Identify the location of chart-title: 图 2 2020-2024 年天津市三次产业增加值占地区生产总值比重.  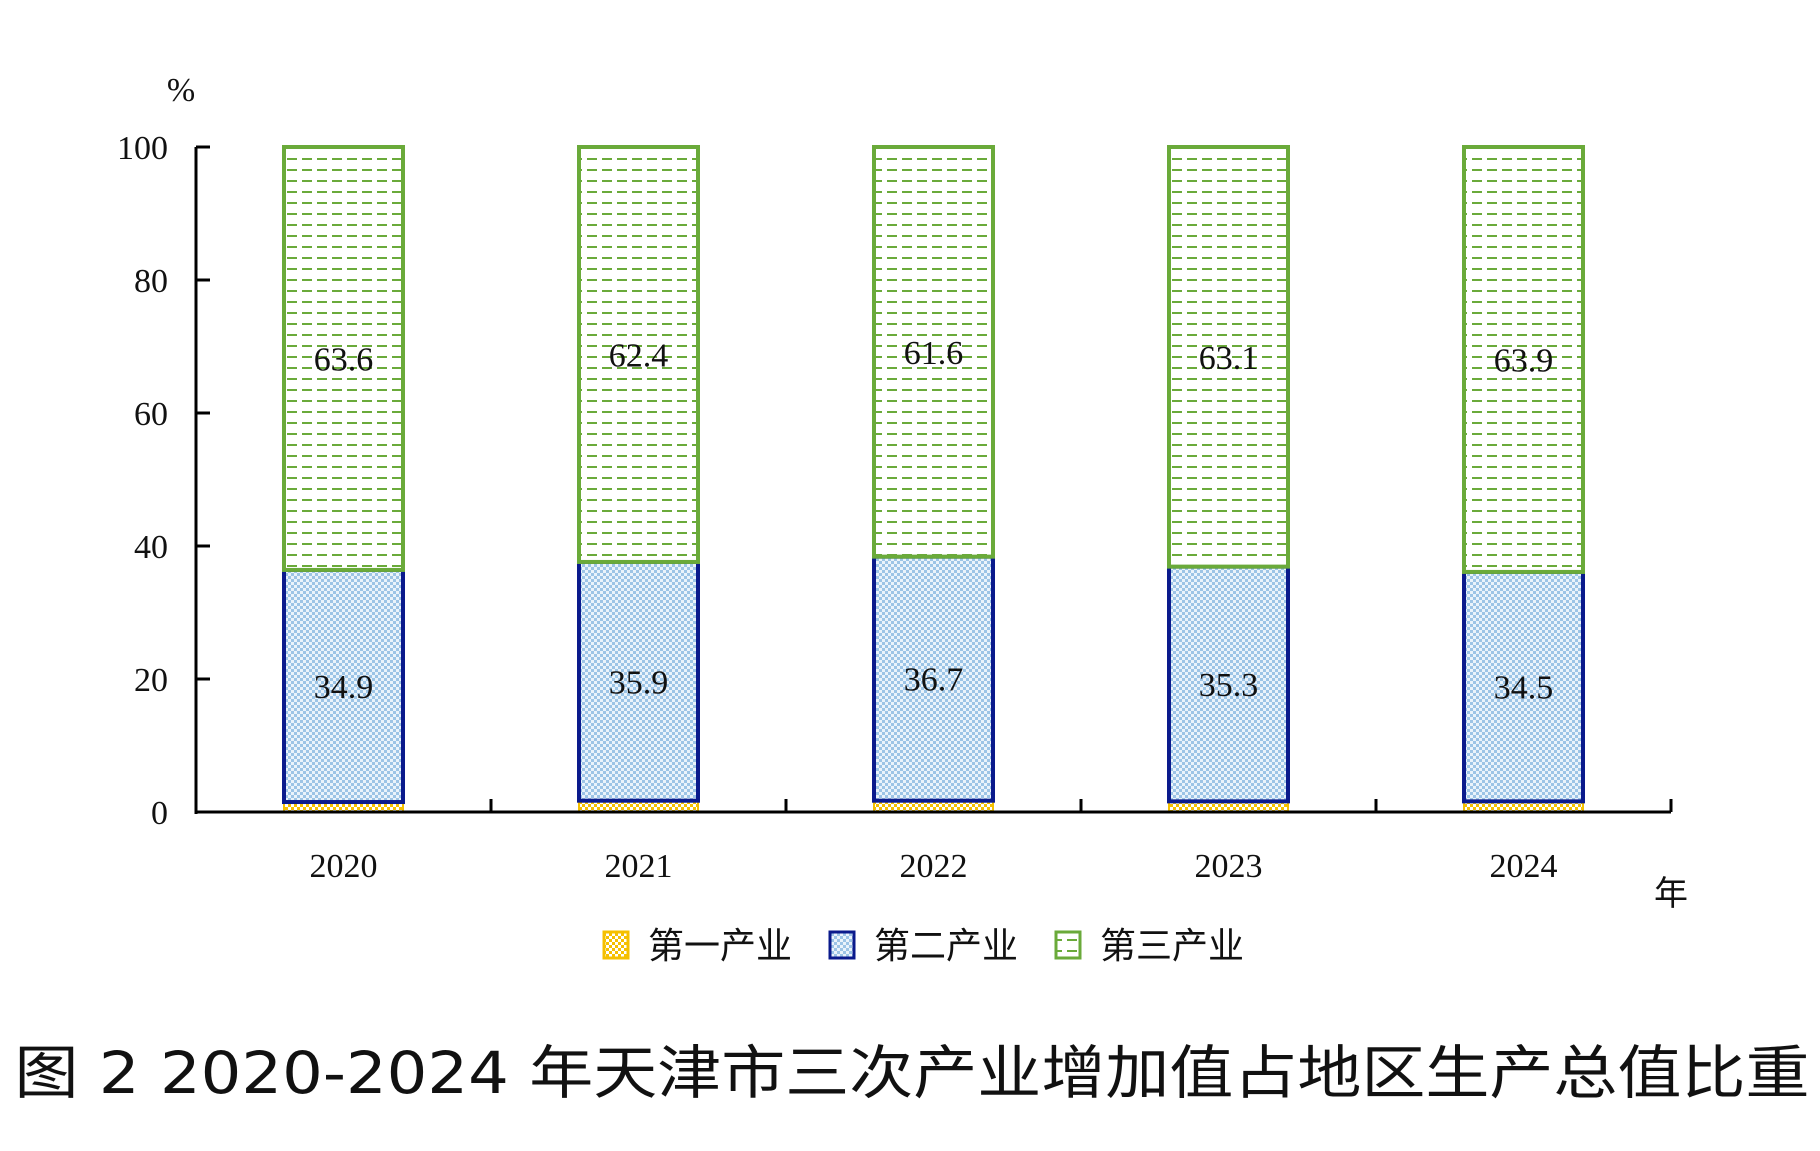
(912, 1073).